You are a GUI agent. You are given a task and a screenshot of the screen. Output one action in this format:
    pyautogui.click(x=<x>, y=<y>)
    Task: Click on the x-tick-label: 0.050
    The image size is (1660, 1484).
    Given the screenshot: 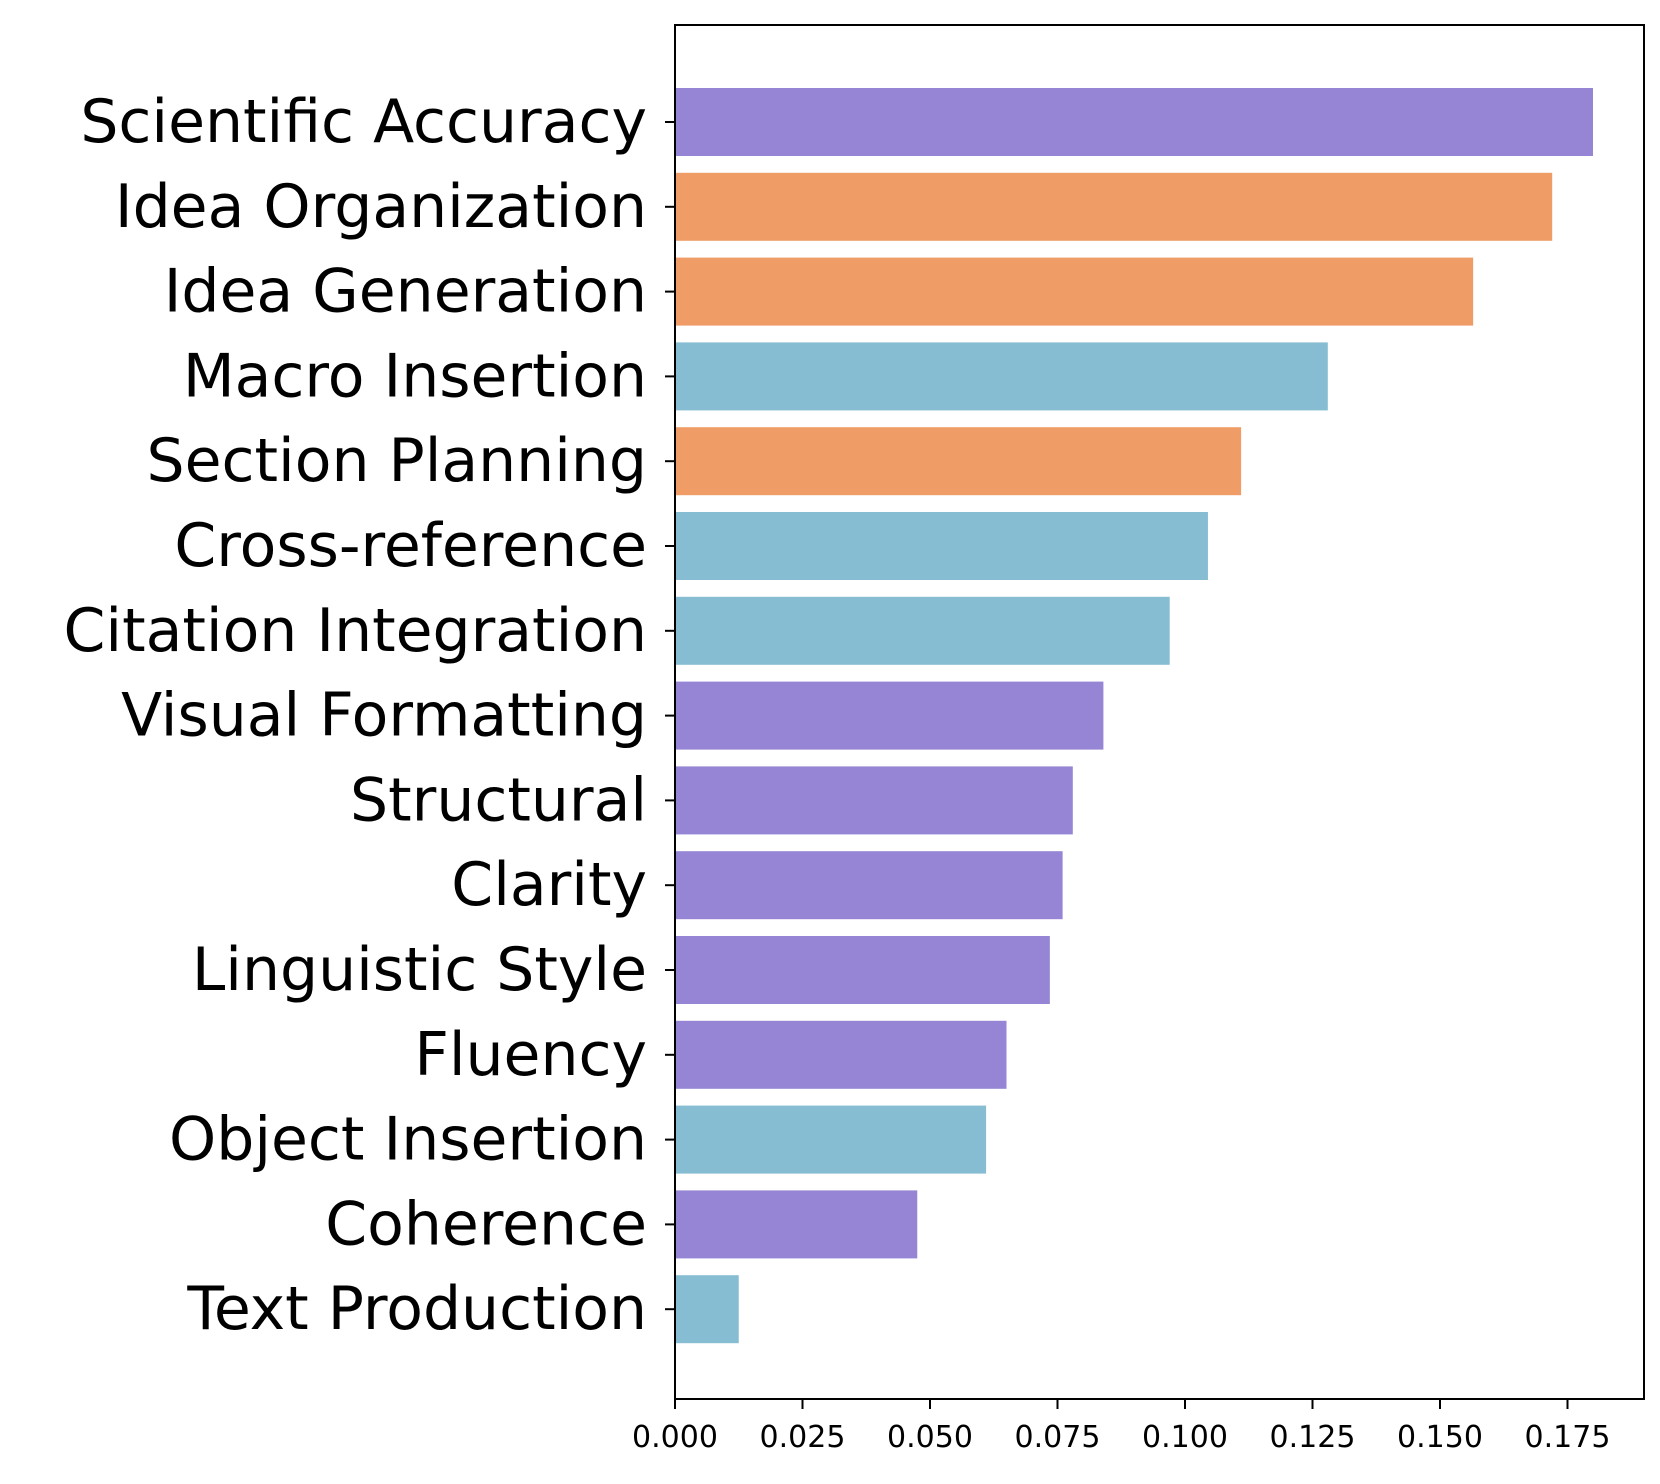 What is the action you would take?
    pyautogui.click(x=930, y=1437)
    